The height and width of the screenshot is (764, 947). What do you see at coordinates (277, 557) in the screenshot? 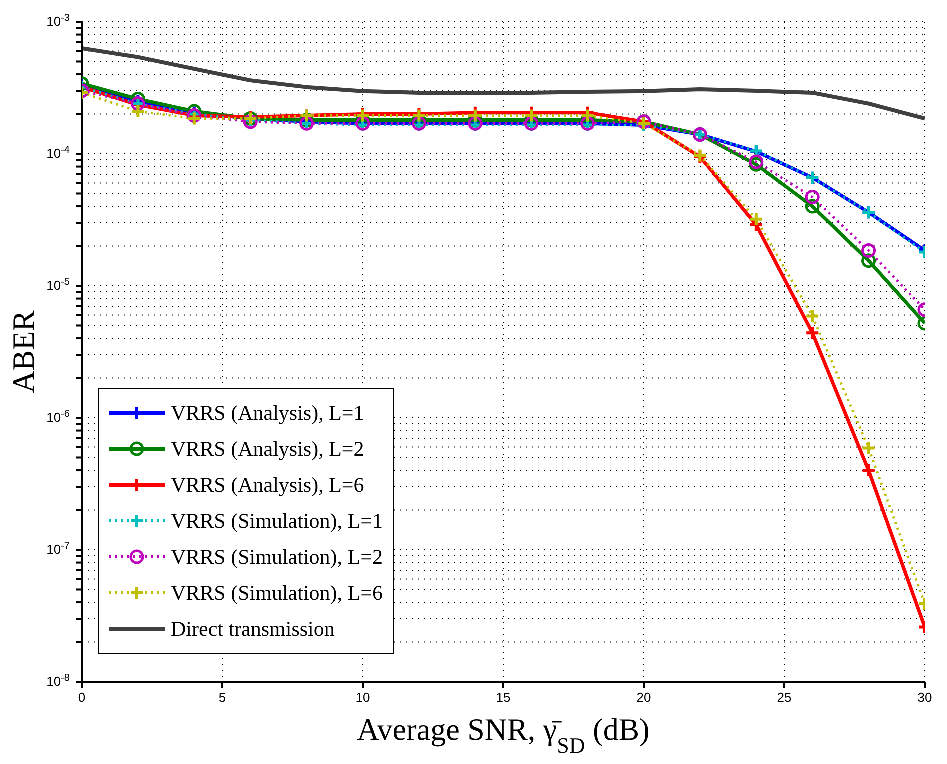
I see `legend-label: VRRS (Simulation), L=2` at bounding box center [277, 557].